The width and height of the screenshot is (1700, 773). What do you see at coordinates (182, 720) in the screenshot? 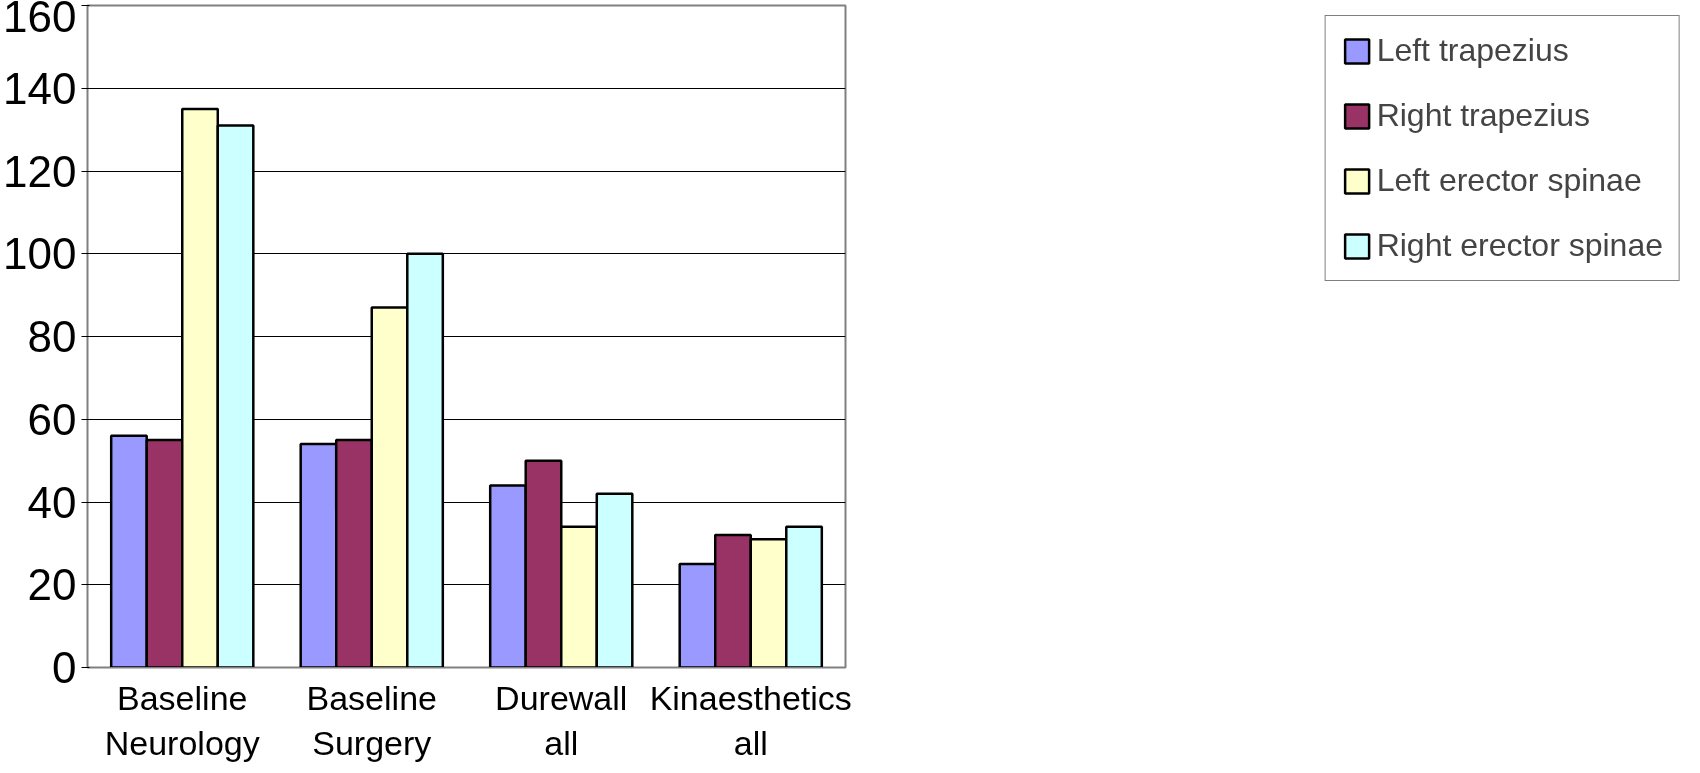
I see `x-tick-label: Baseline Neurology` at bounding box center [182, 720].